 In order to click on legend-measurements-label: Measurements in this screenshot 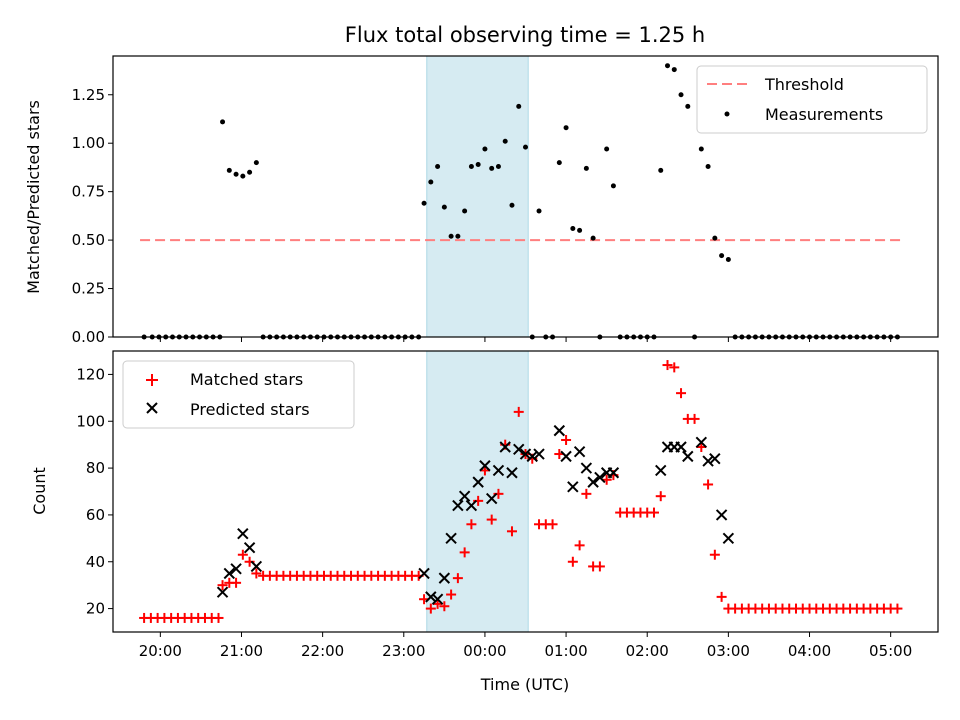, I will do `click(824, 114)`.